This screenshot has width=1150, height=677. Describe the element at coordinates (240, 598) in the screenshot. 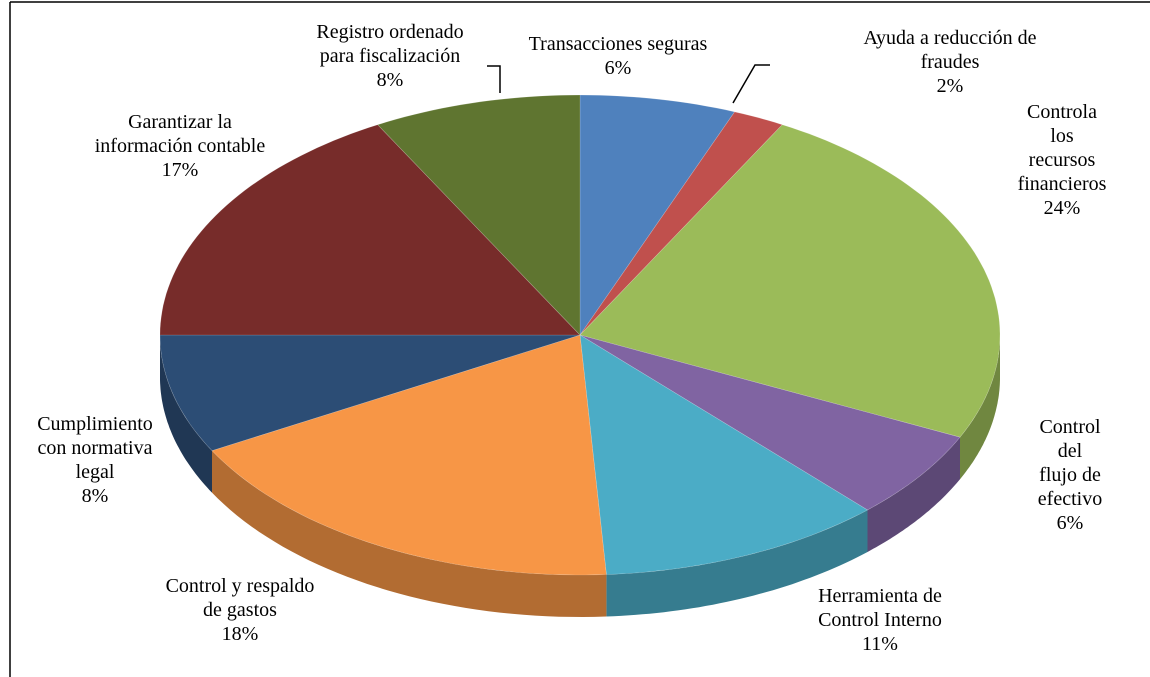

I see `category-label: Control y respaldo de gastos` at that location.